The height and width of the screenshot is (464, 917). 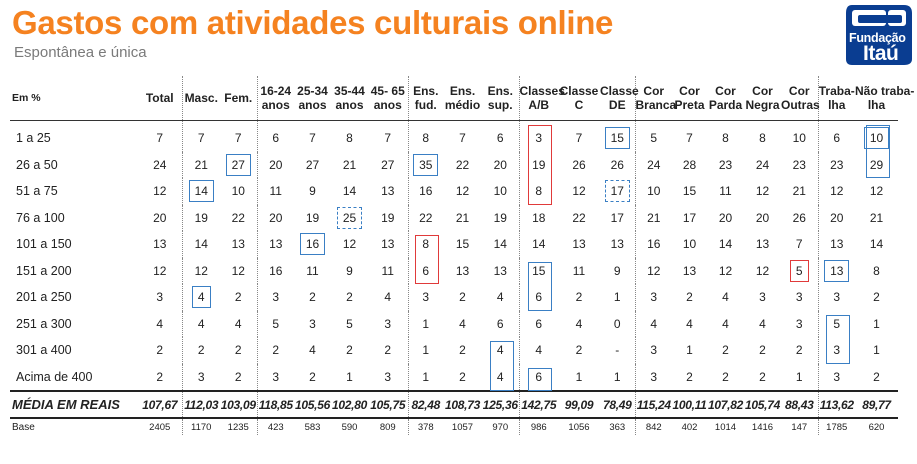 I want to click on fundacao-itau-logo: Fundação Itaú, so click(x=878, y=35).